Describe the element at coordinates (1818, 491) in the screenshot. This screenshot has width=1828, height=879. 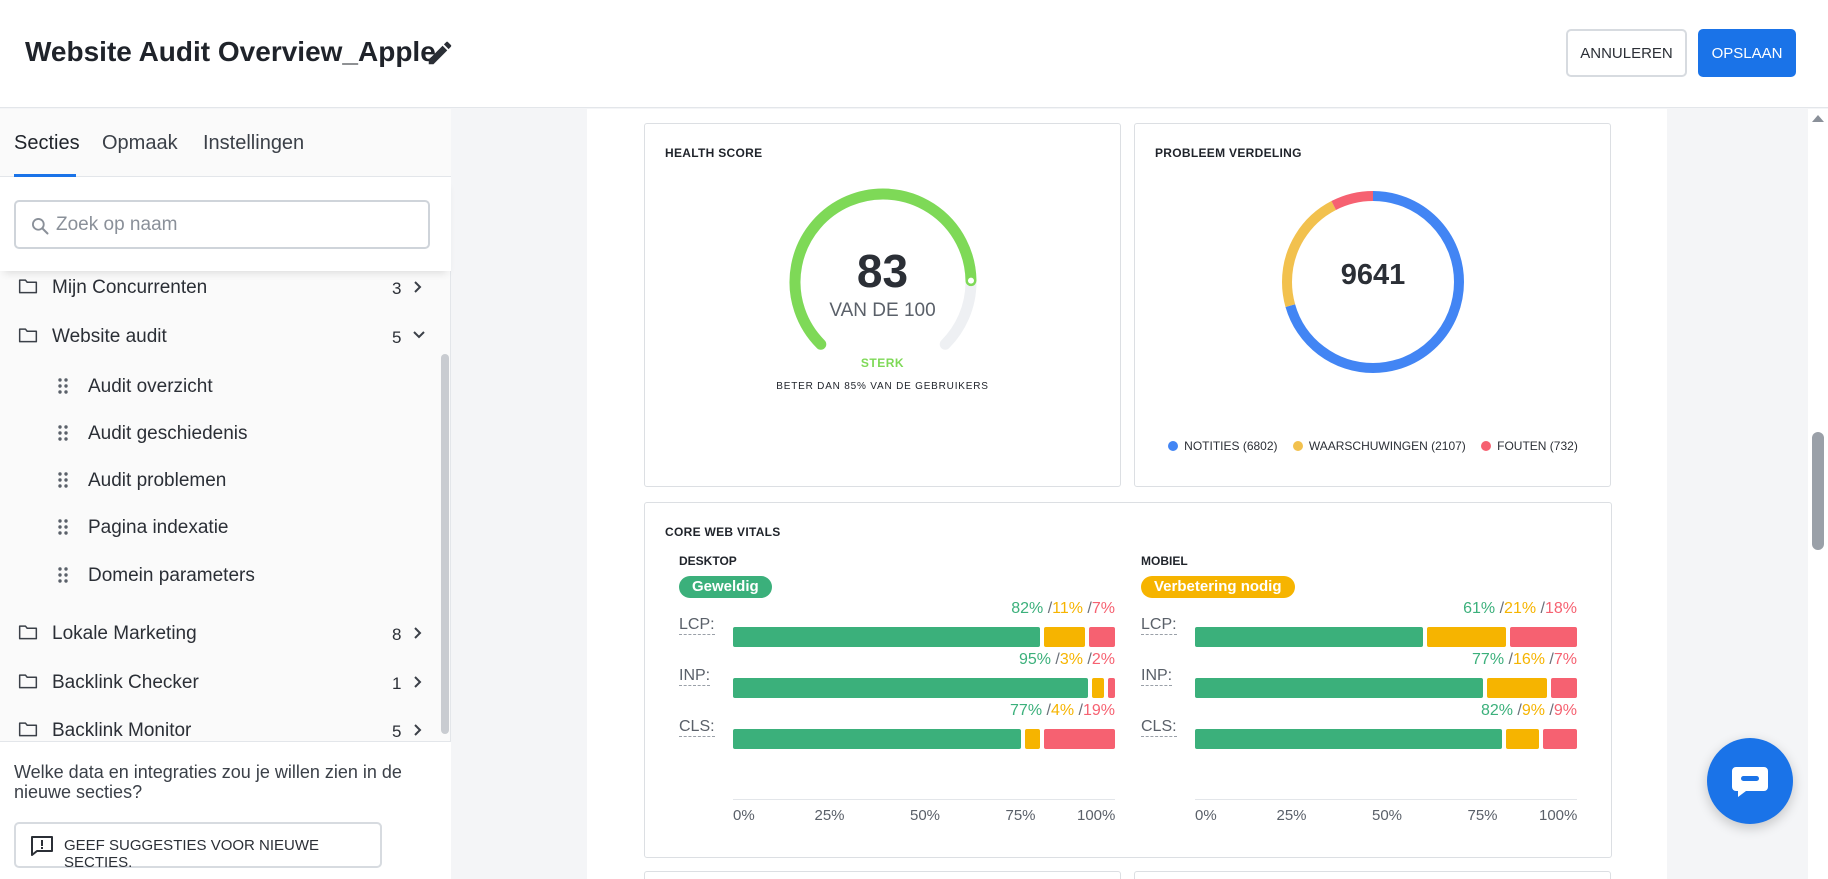
I see `page-scroll-thumb` at that location.